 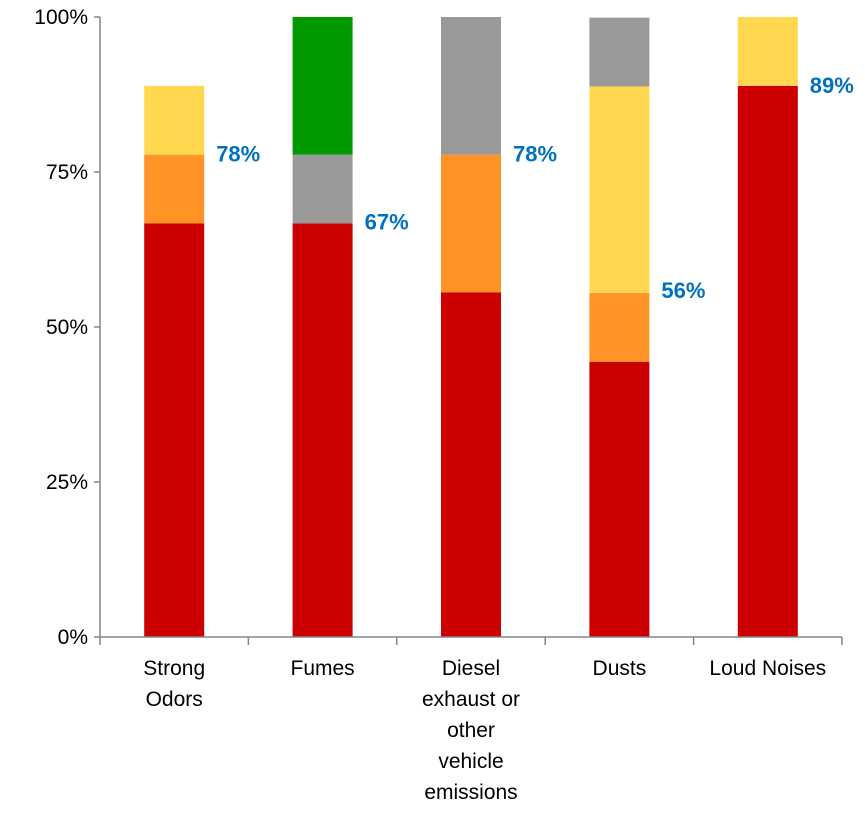 I want to click on category-label-4: Loud Noises, so click(x=767, y=668).